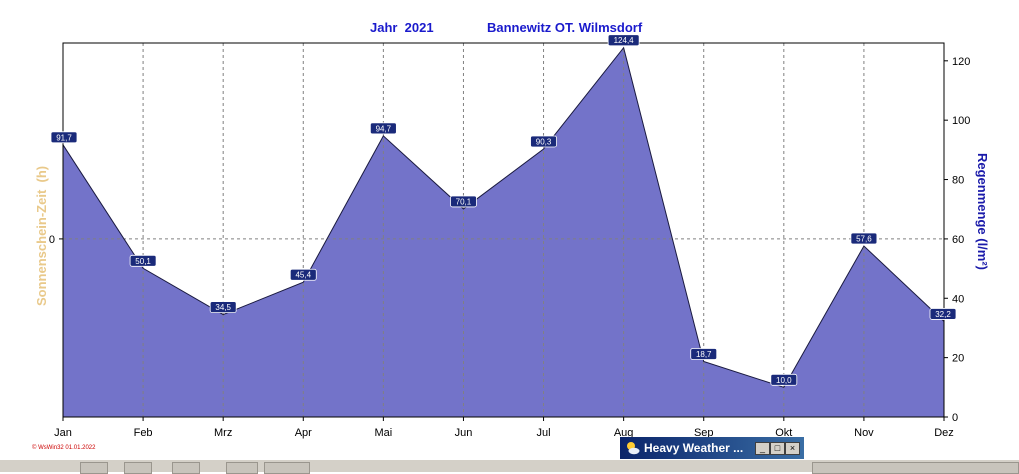 Image resolution: width=1019 pixels, height=474 pixels. What do you see at coordinates (783, 433) in the screenshot?
I see `x-axis-tick-label: Okt` at bounding box center [783, 433].